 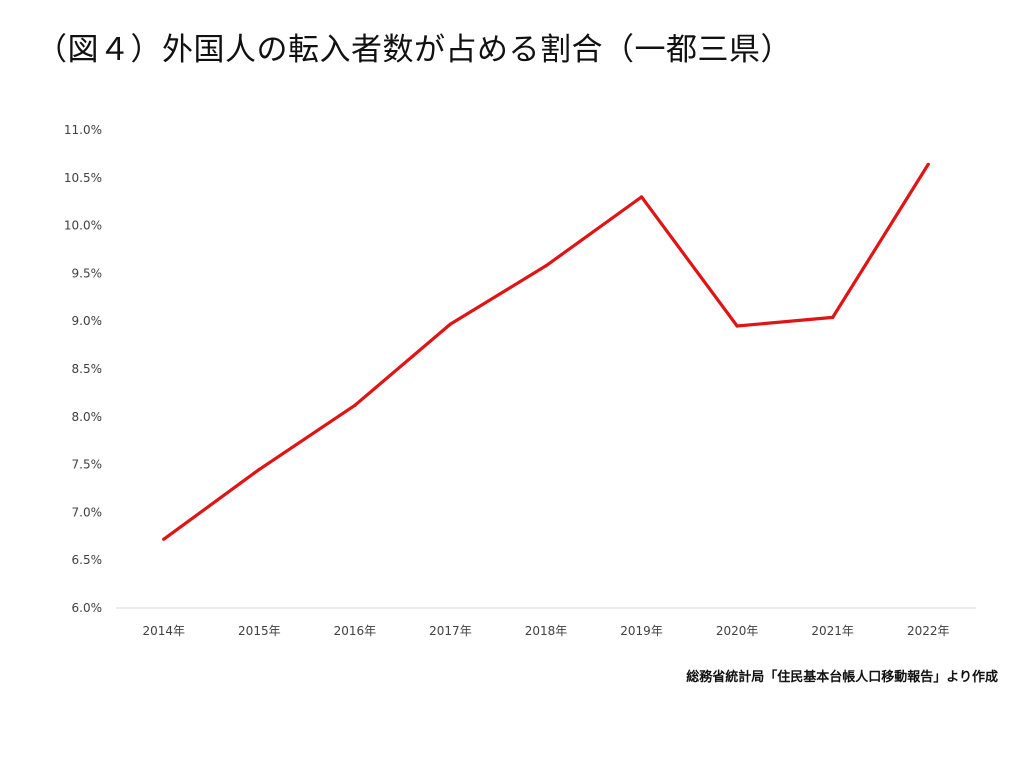 I want to click on y-tick-label: 6.0%, so click(x=87, y=608).